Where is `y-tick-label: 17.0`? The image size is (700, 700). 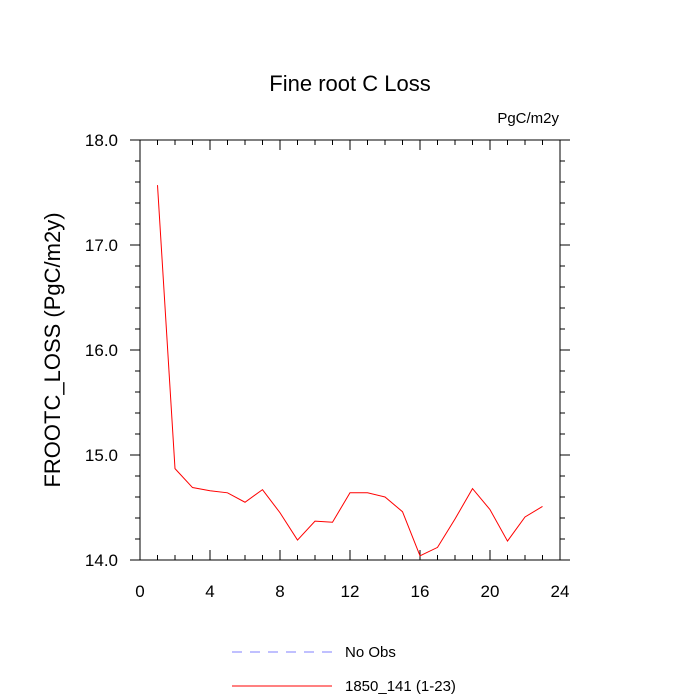 y-tick-label: 17.0 is located at coordinates (101, 245).